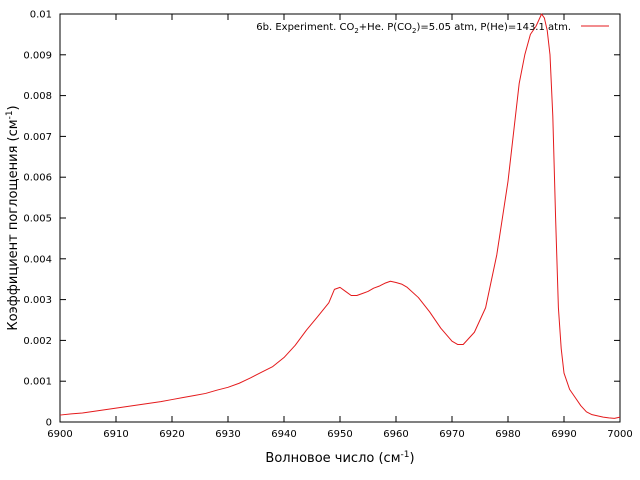 The image size is (640, 480). What do you see at coordinates (37, 300) in the screenshot?
I see `y-tick-label: 0.003` at bounding box center [37, 300].